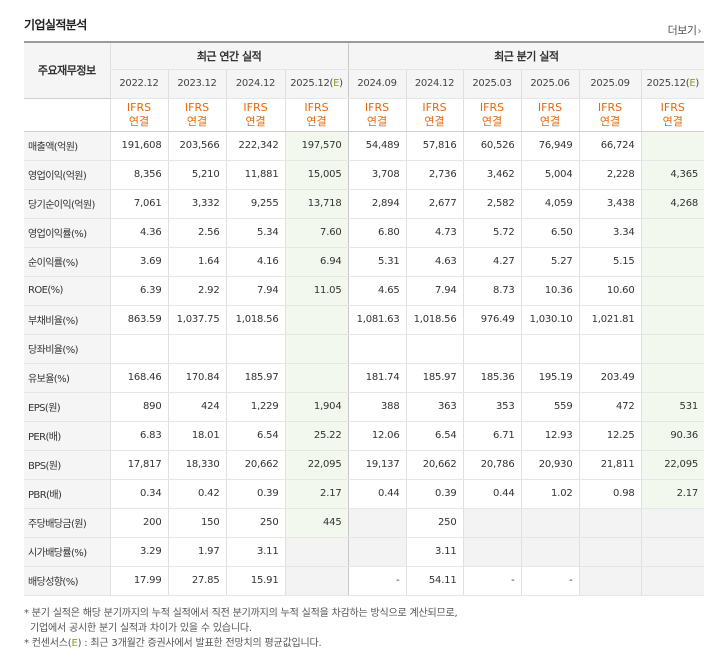  What do you see at coordinates (610, 320) in the screenshot?
I see `table-cell: 1,021.81` at bounding box center [610, 320].